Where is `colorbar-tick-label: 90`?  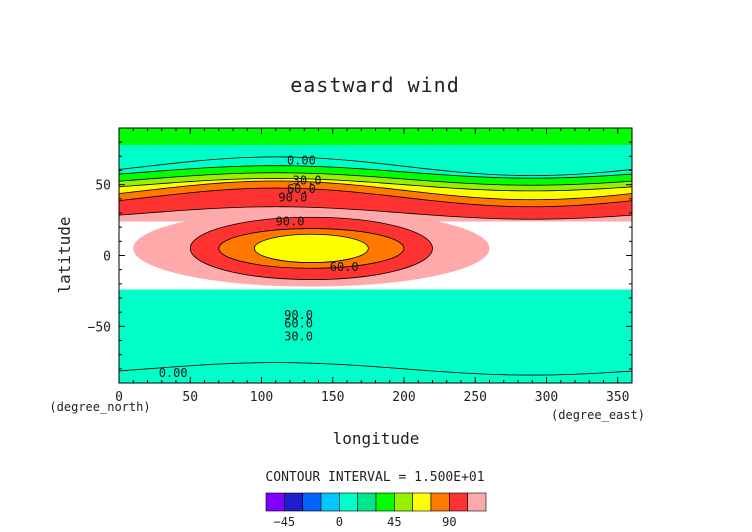 colorbar-tick-label: 90 is located at coordinates (449, 522).